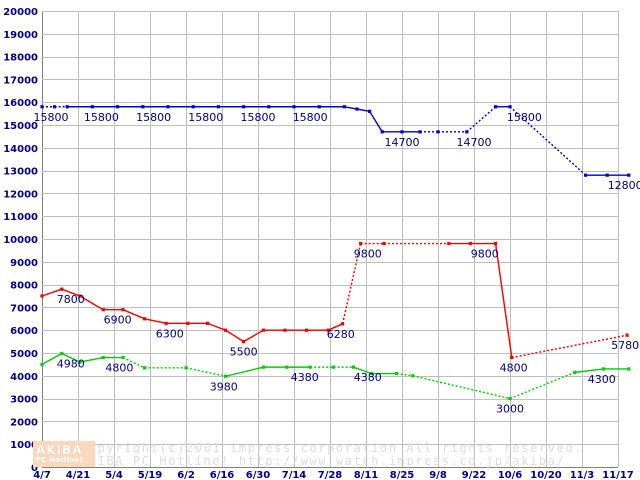  Describe the element at coordinates (20, 217) in the screenshot. I see `y-axis-tick-label: 11000` at that location.